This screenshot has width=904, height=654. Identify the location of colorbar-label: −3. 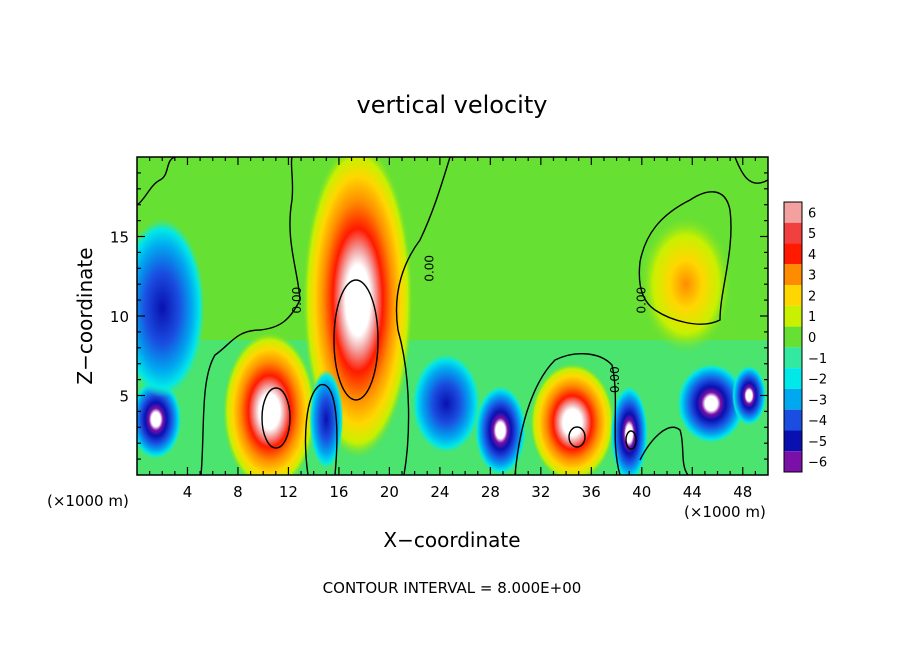
(817, 400).